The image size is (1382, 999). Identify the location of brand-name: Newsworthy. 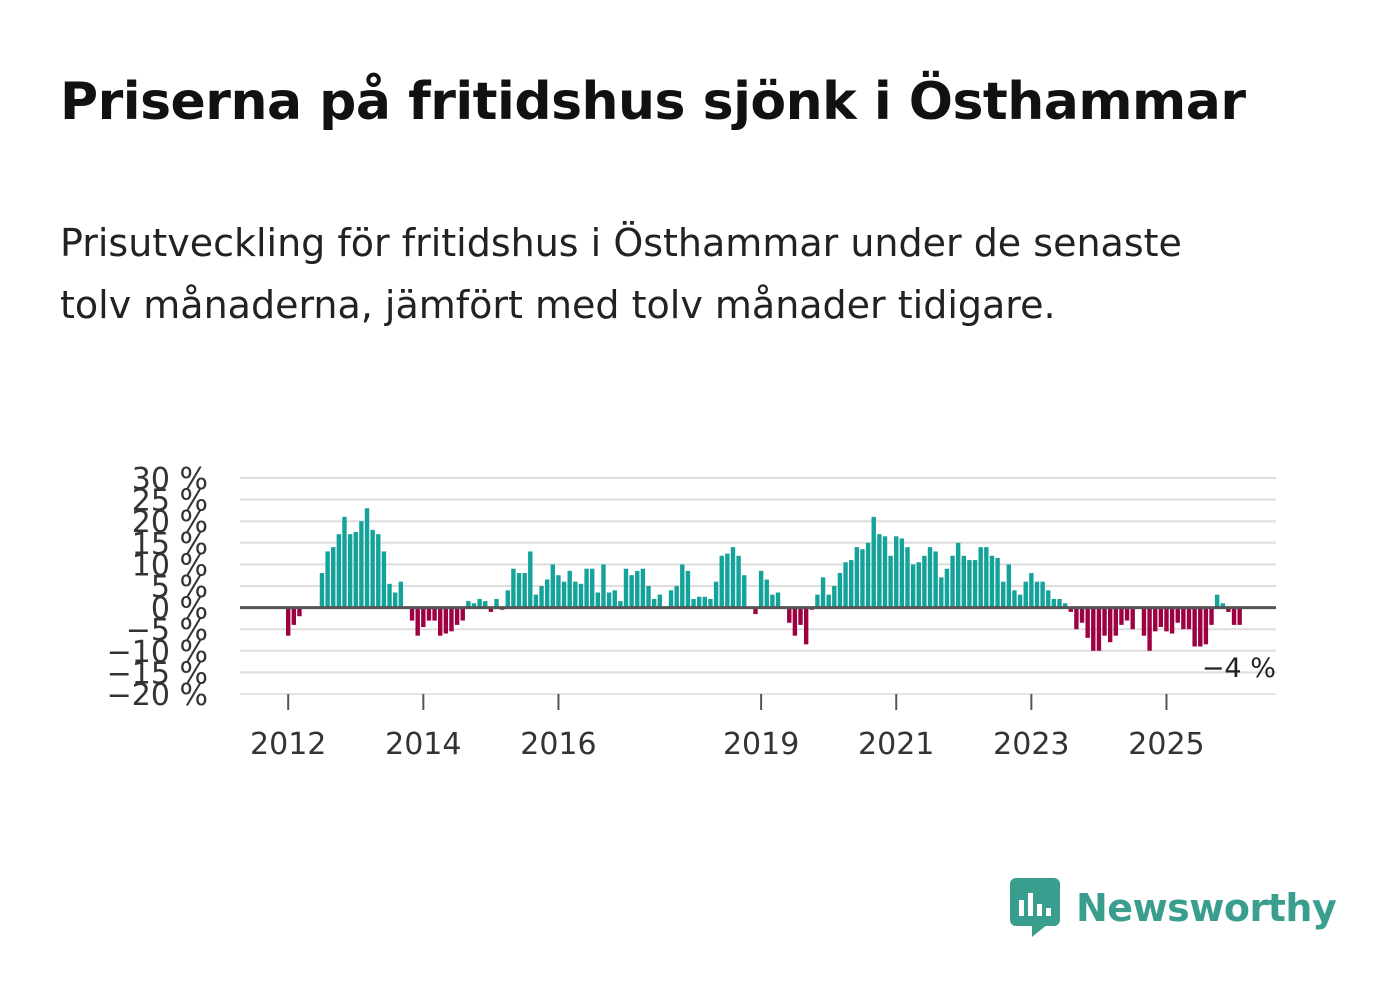
(1206, 908).